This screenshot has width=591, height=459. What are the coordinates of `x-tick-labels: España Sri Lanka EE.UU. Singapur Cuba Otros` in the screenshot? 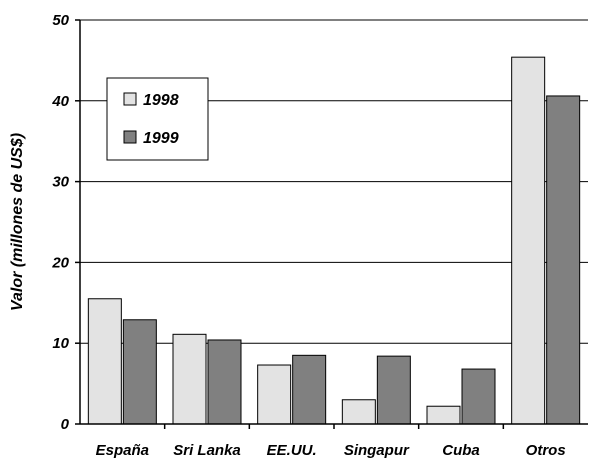 It's located at (331, 441).